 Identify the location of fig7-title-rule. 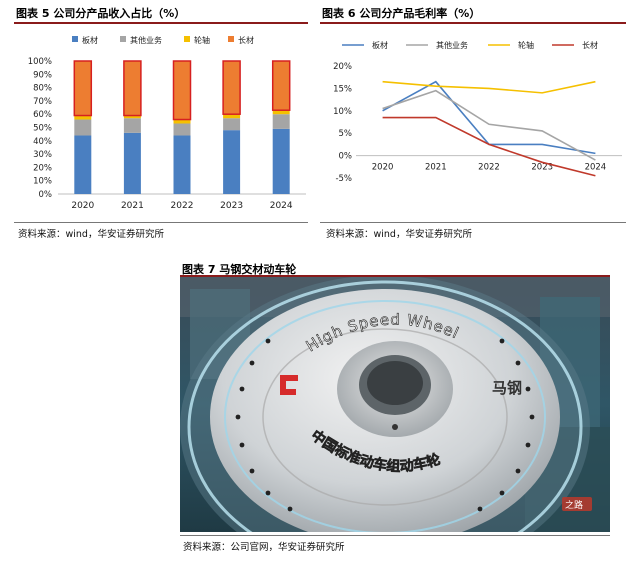
(395, 276).